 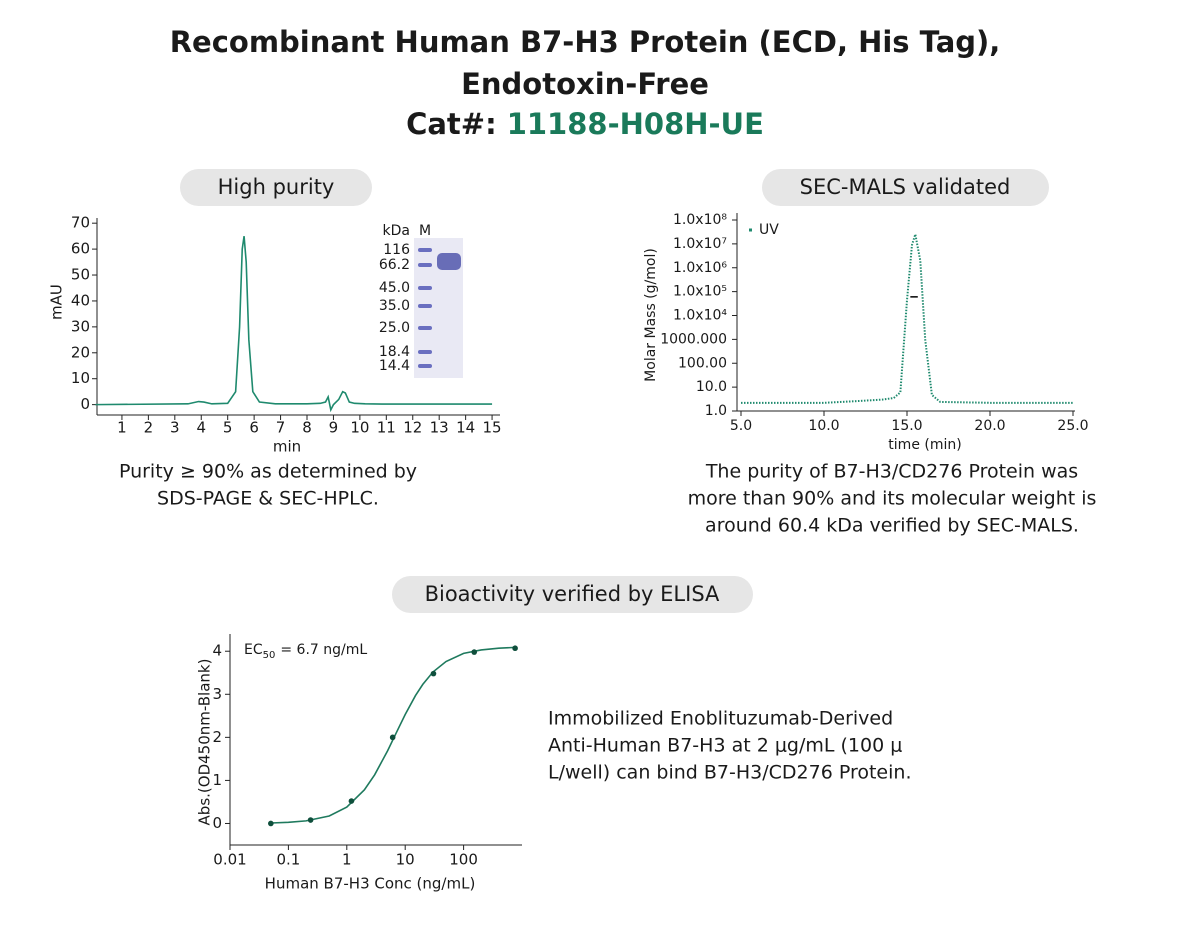 I want to click on panel-title: SEC-MALS validated, so click(x=905, y=187).